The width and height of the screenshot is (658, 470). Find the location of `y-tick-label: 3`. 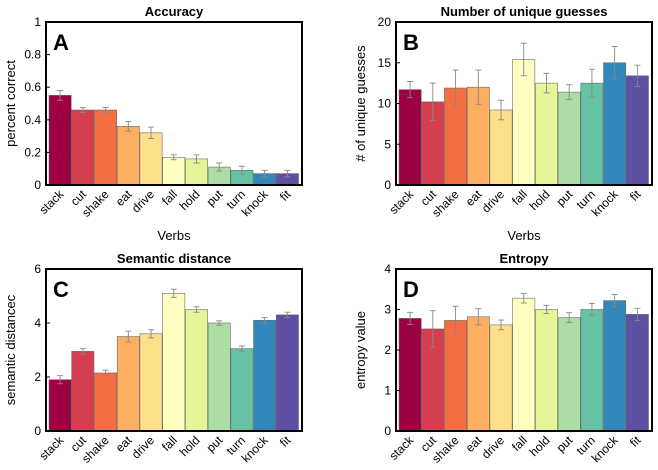

y-tick-label: 3 is located at coordinates (387, 310).